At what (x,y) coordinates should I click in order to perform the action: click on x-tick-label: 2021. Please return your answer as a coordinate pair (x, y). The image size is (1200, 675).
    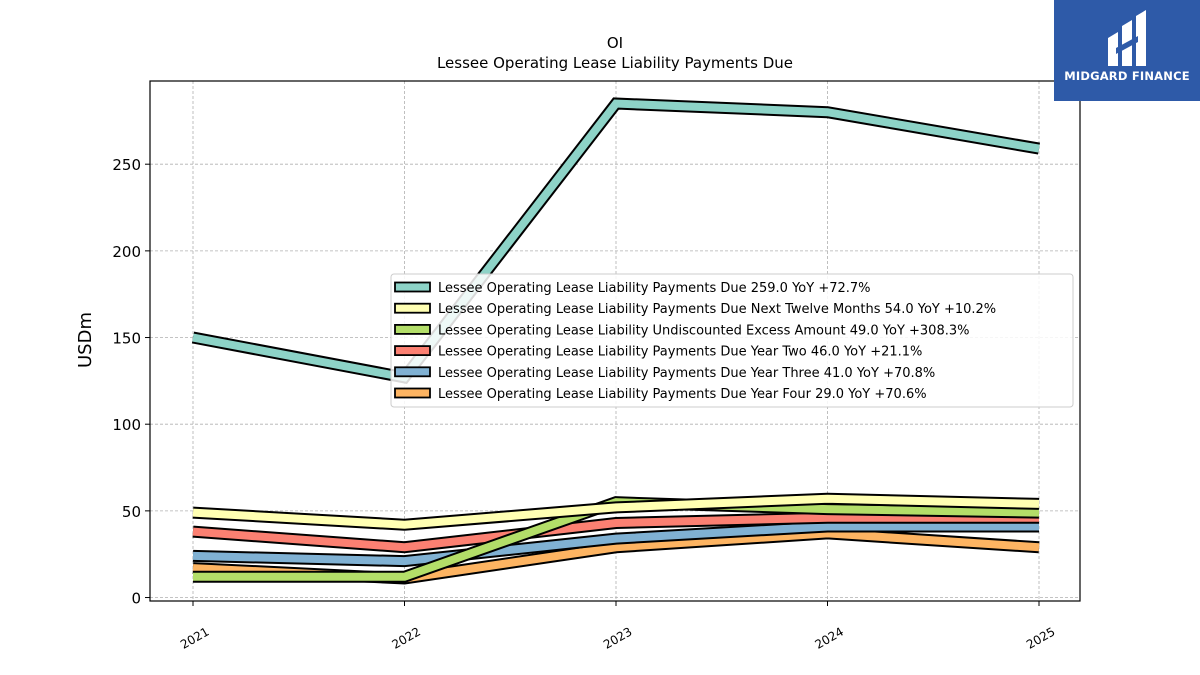
    Looking at the image, I should click on (194, 637).